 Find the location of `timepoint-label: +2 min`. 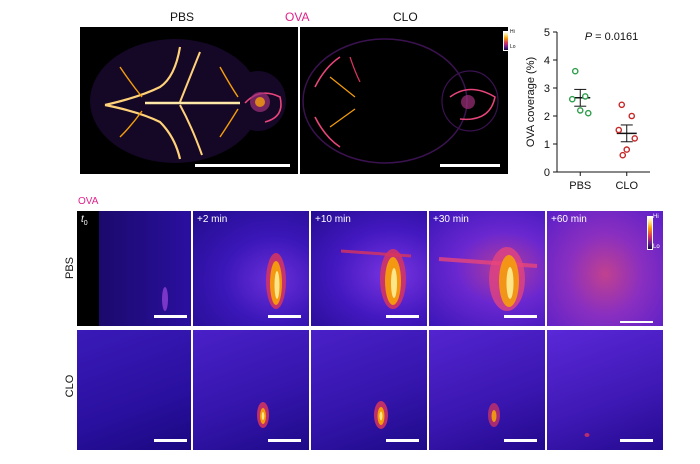

timepoint-label: +2 min is located at coordinates (212, 219).